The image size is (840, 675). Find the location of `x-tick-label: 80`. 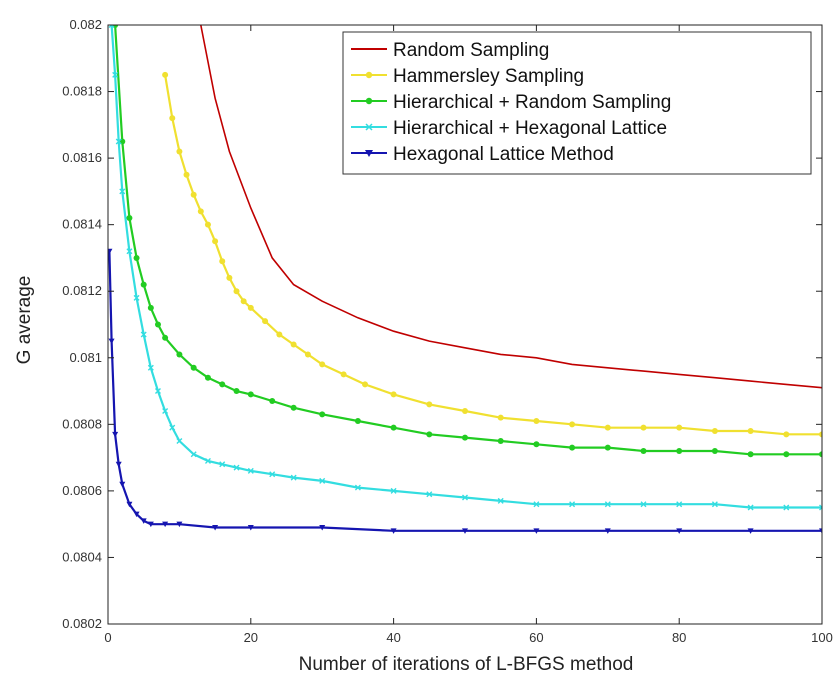

x-tick-label: 80 is located at coordinates (679, 637).